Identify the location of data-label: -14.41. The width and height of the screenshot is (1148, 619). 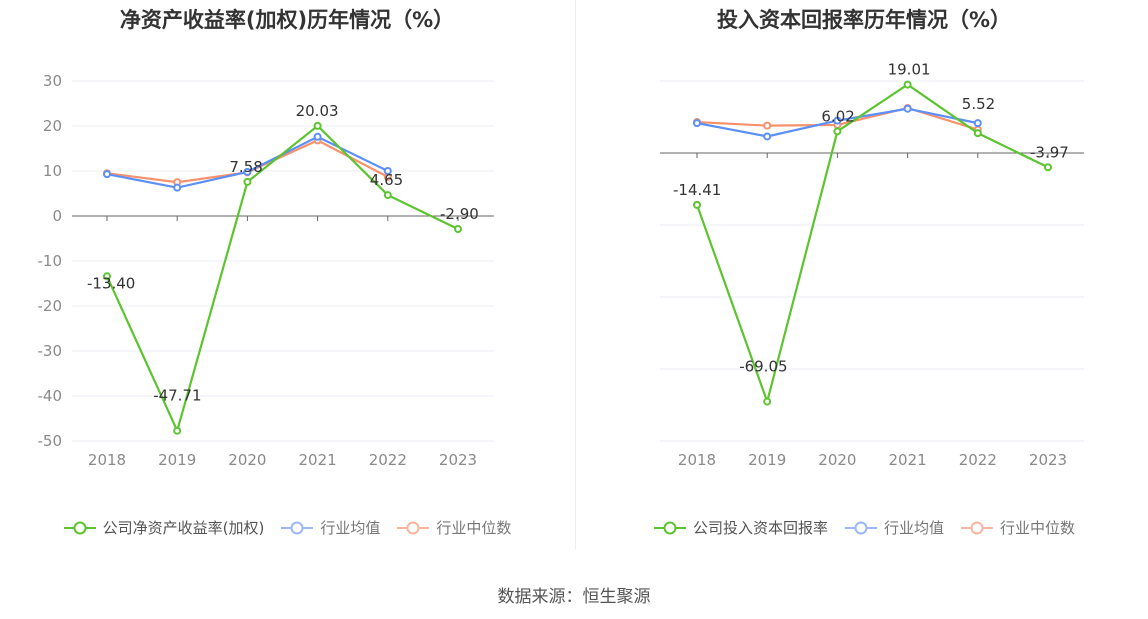
(697, 190).